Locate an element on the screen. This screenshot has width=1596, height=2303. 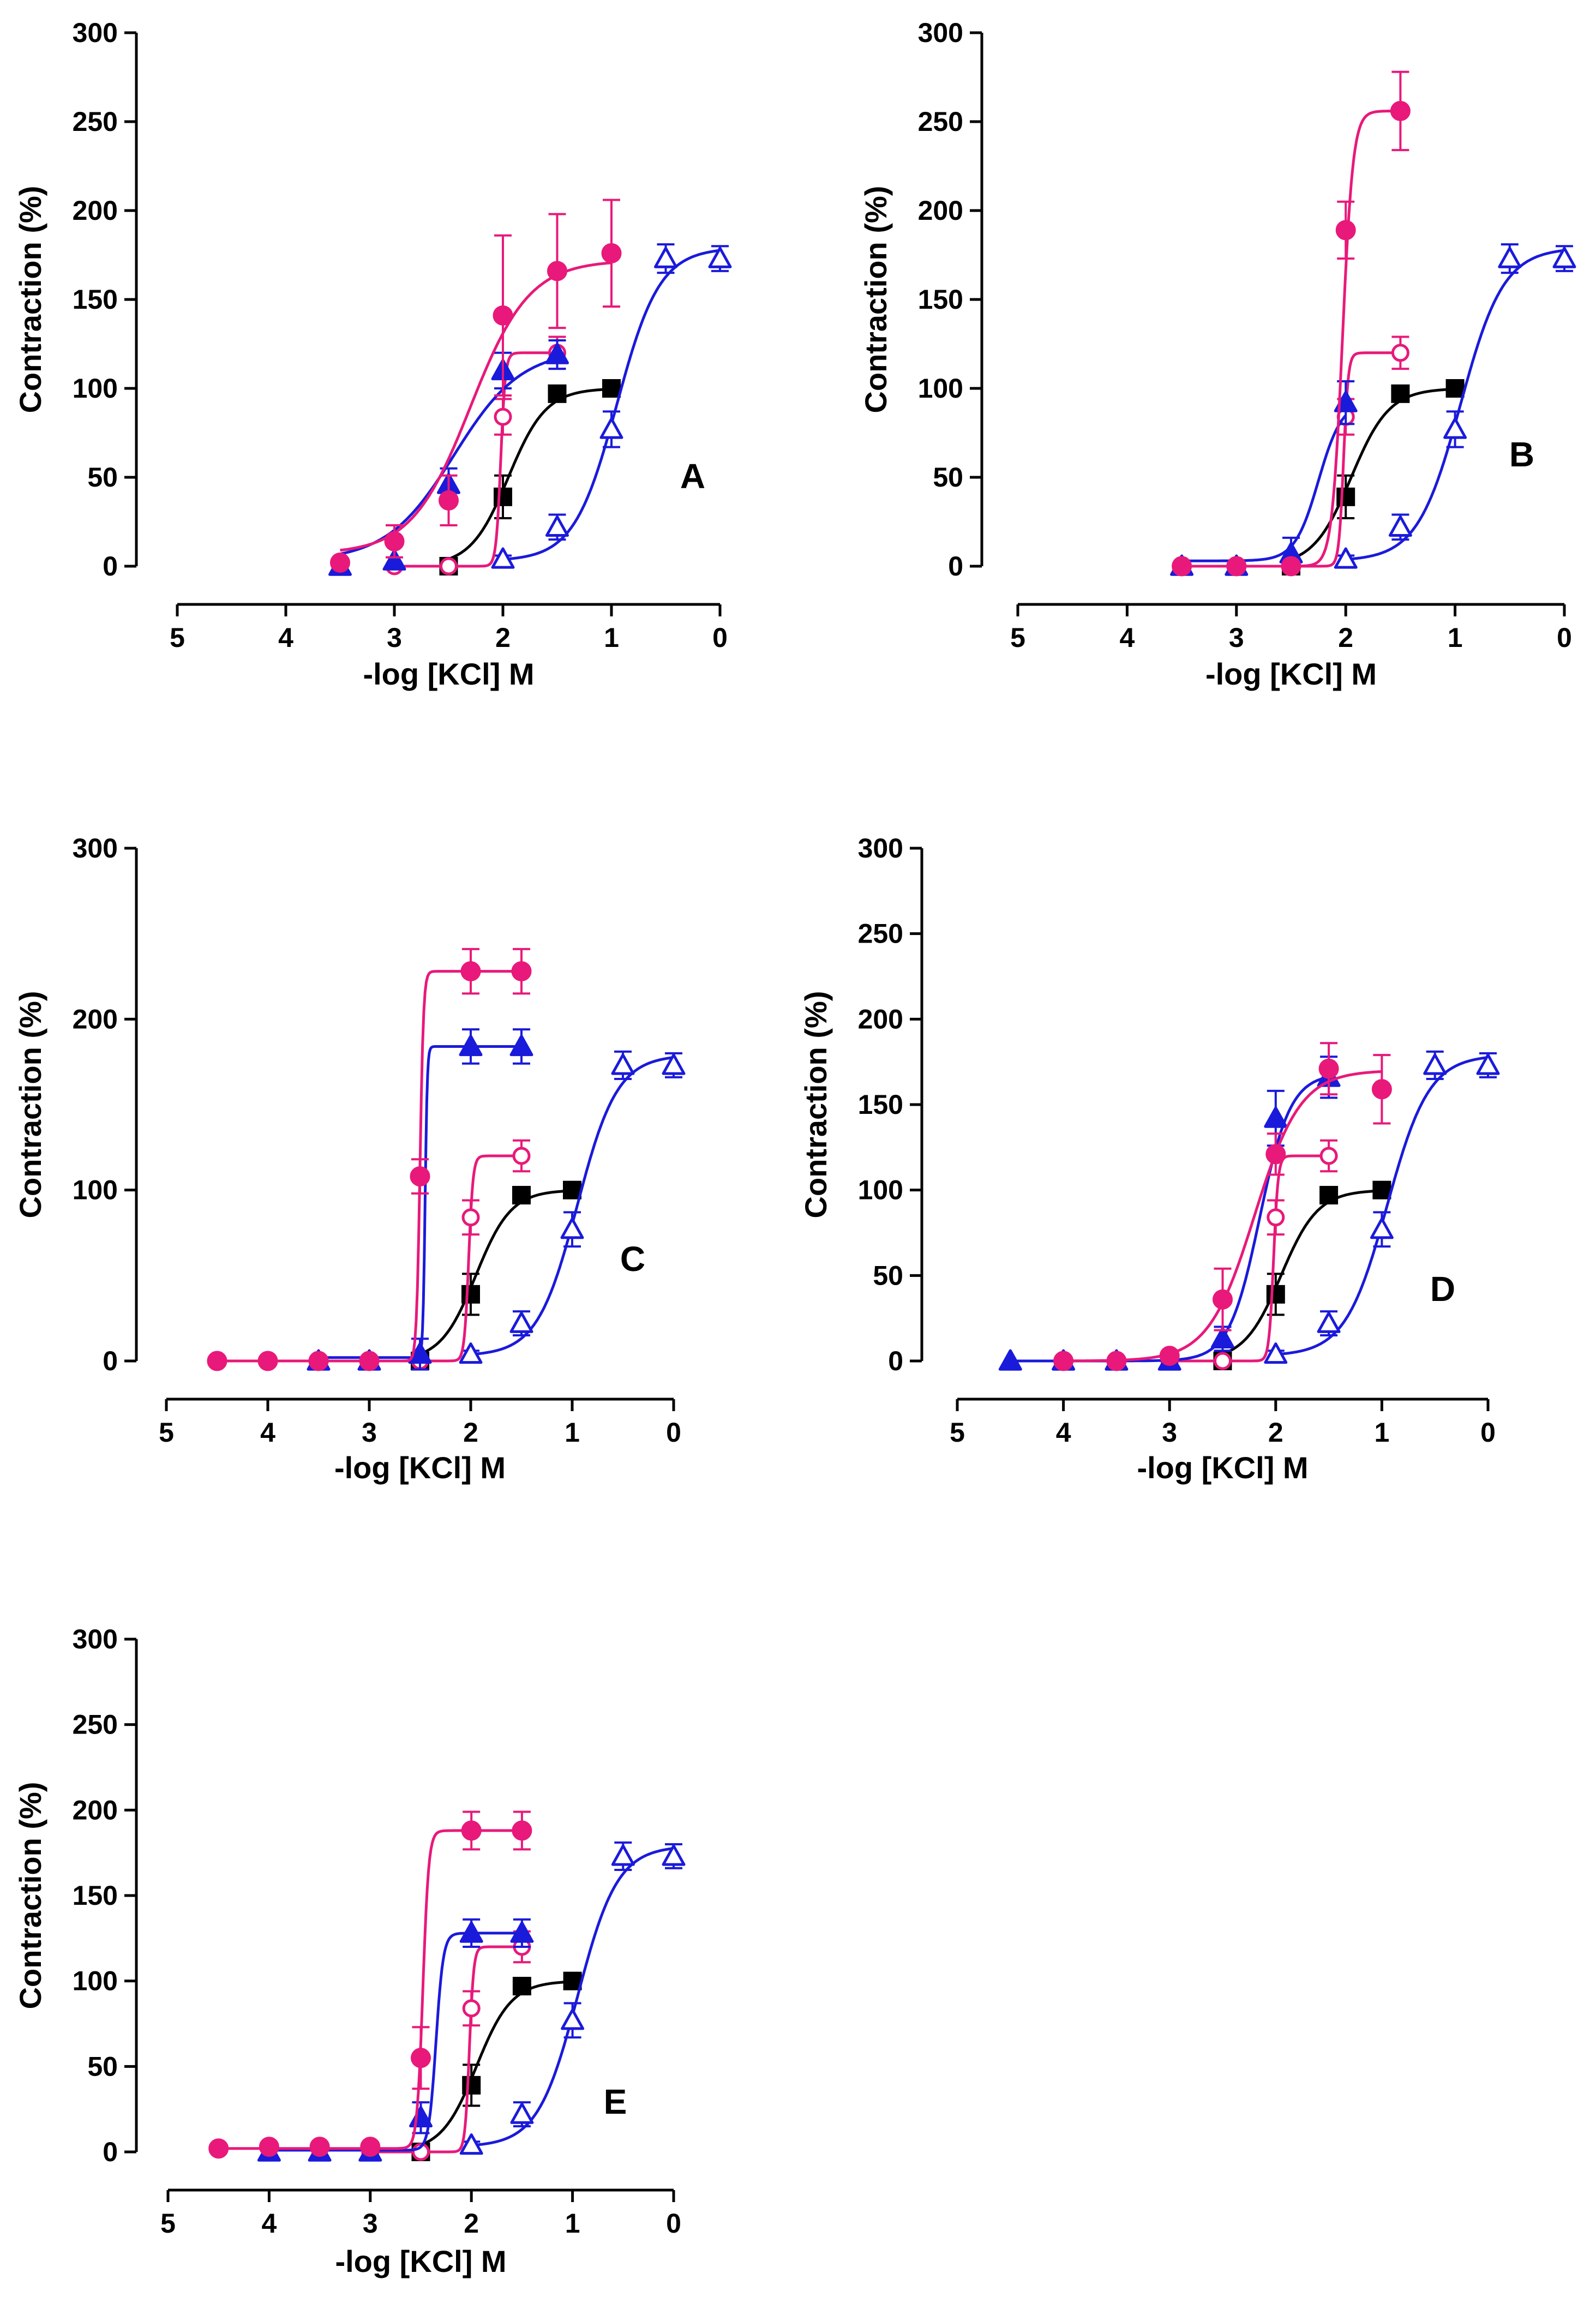
y-tick-label: 50 is located at coordinates (948, 477).